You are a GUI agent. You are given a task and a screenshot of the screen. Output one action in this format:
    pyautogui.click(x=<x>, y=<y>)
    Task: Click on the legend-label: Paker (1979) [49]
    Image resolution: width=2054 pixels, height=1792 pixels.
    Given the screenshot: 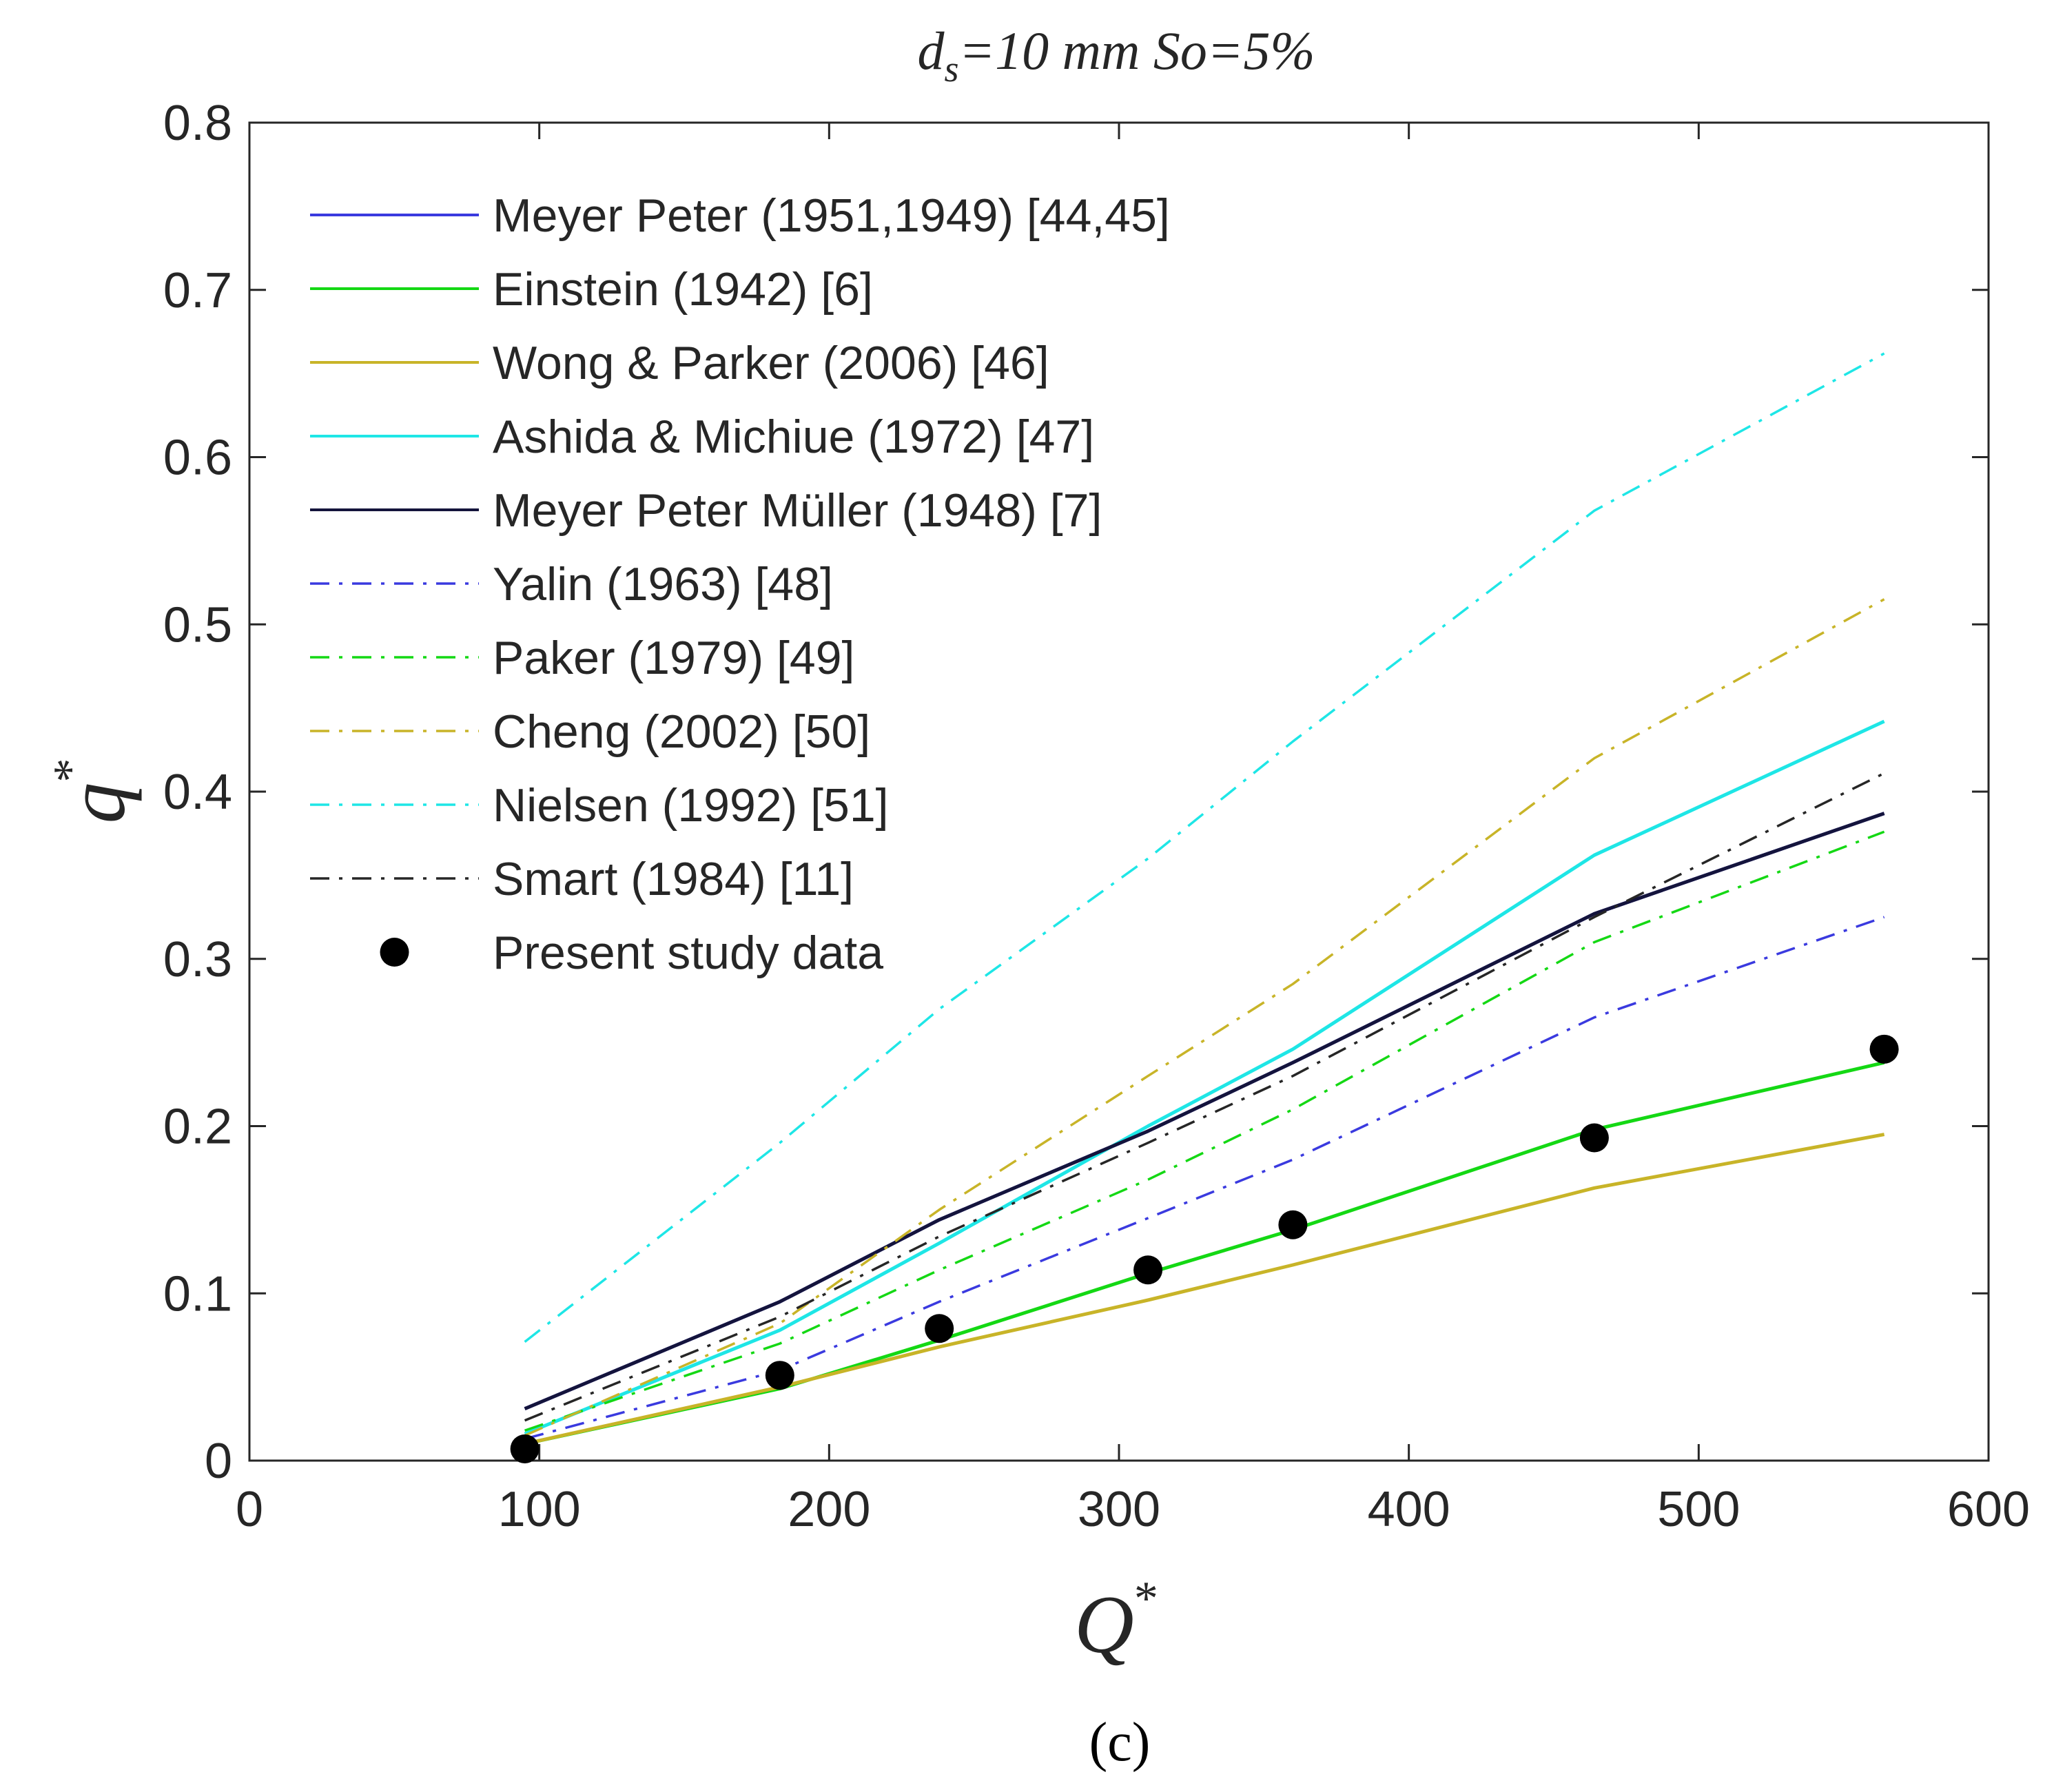 What is the action you would take?
    pyautogui.click(x=673, y=658)
    